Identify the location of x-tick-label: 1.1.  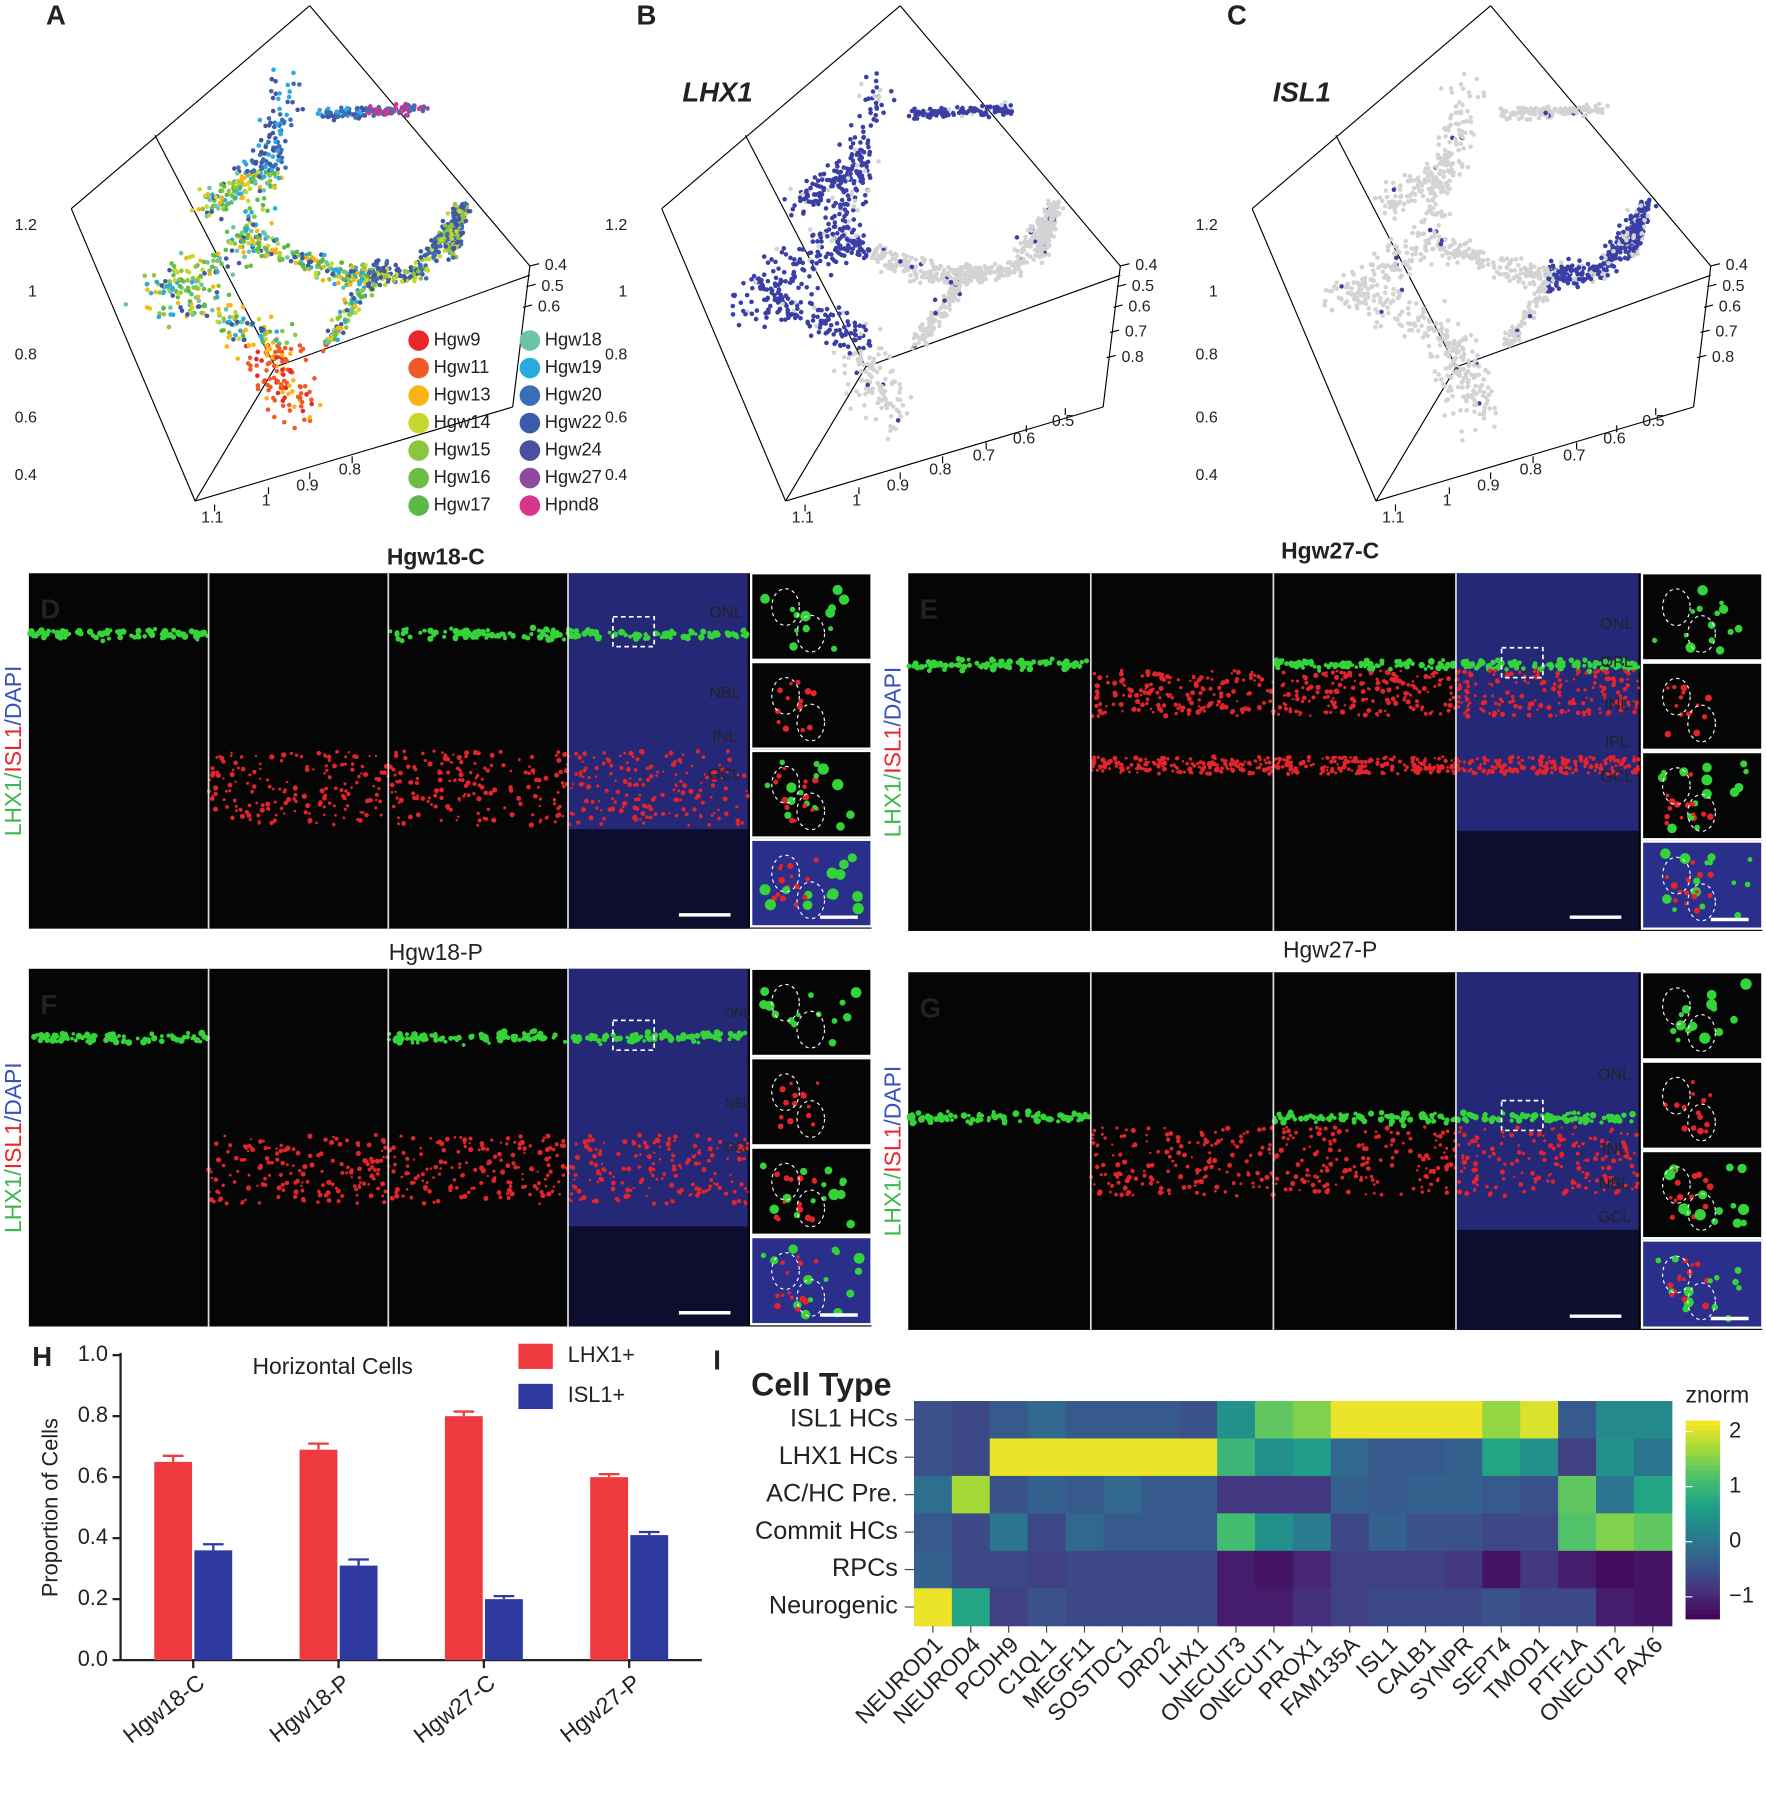
(1393, 517).